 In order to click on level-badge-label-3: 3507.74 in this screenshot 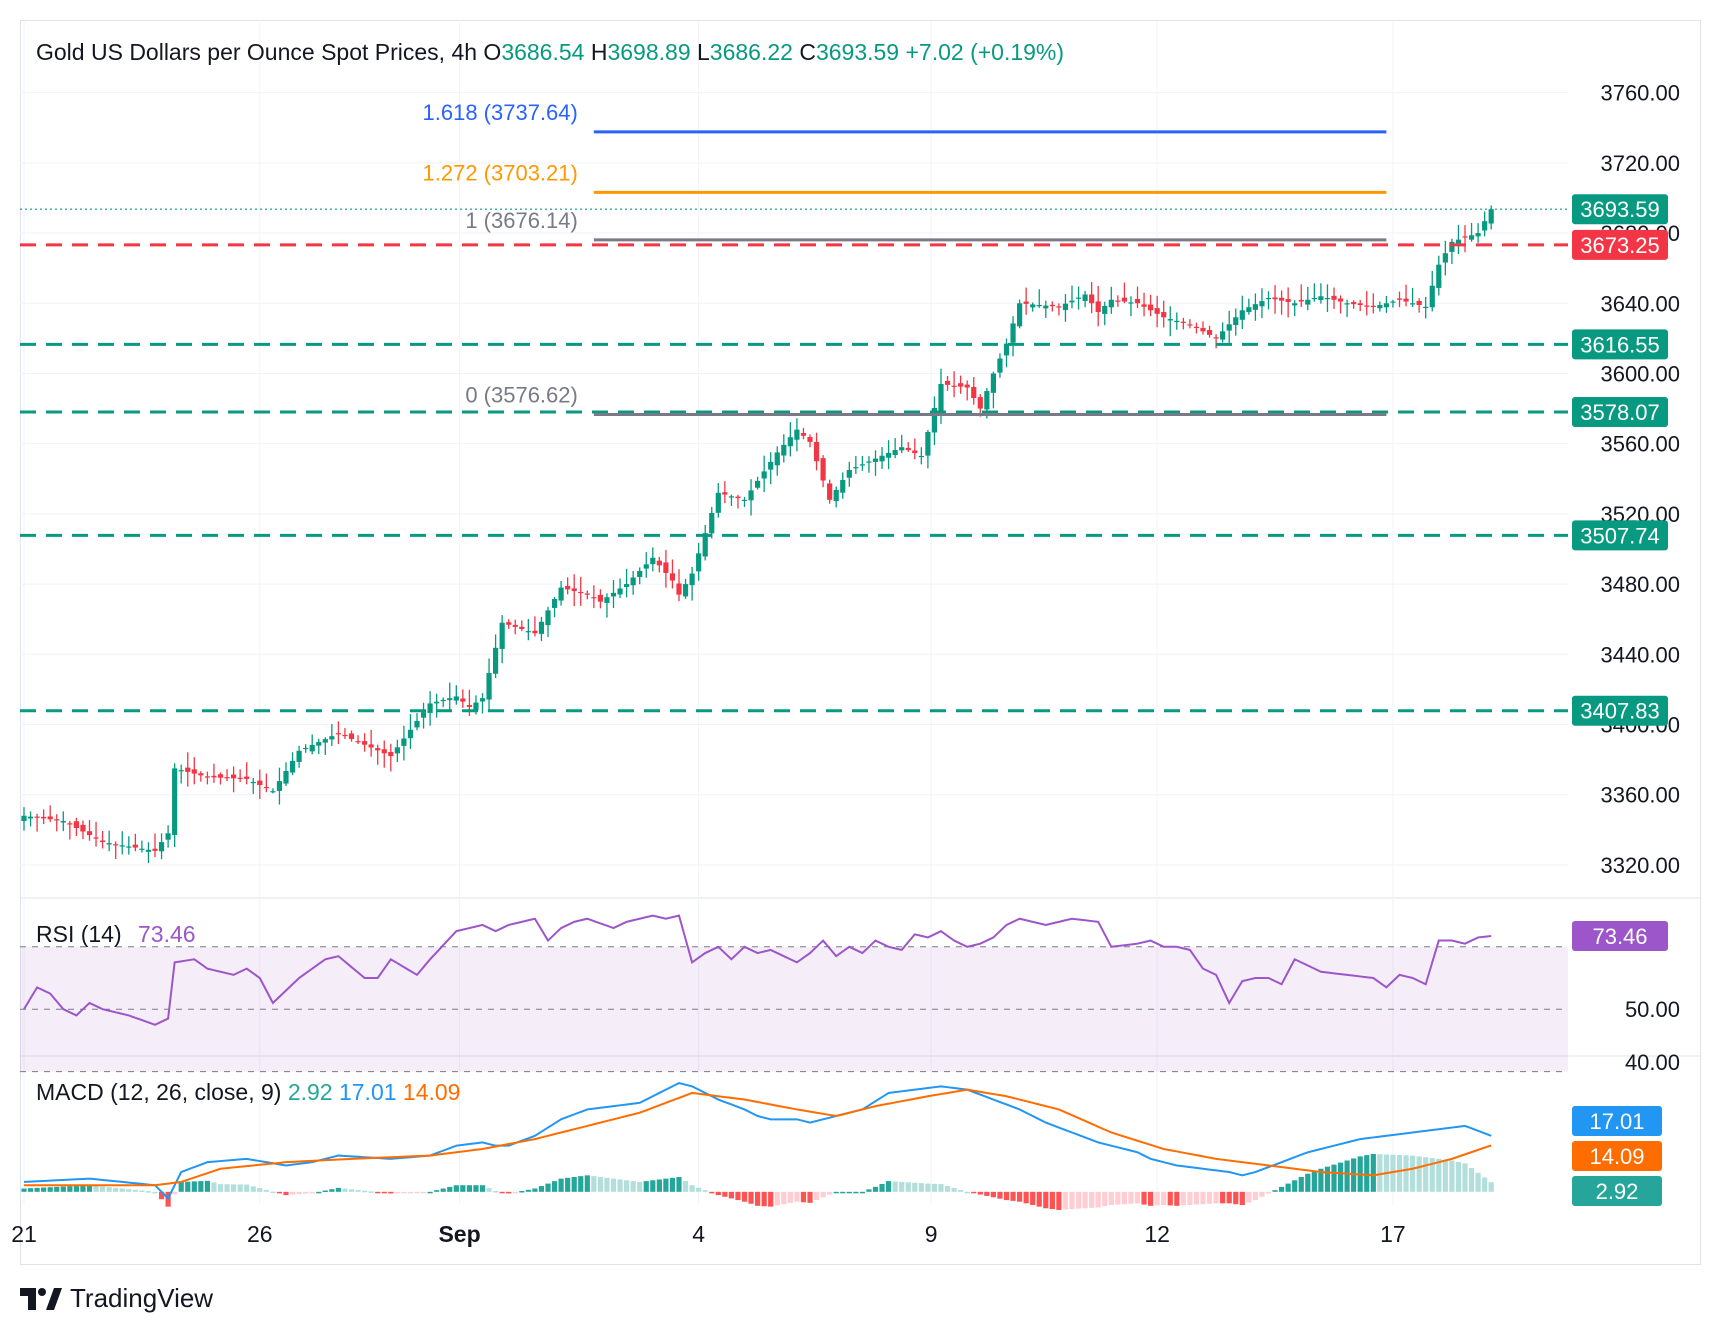, I will do `click(1620, 535)`.